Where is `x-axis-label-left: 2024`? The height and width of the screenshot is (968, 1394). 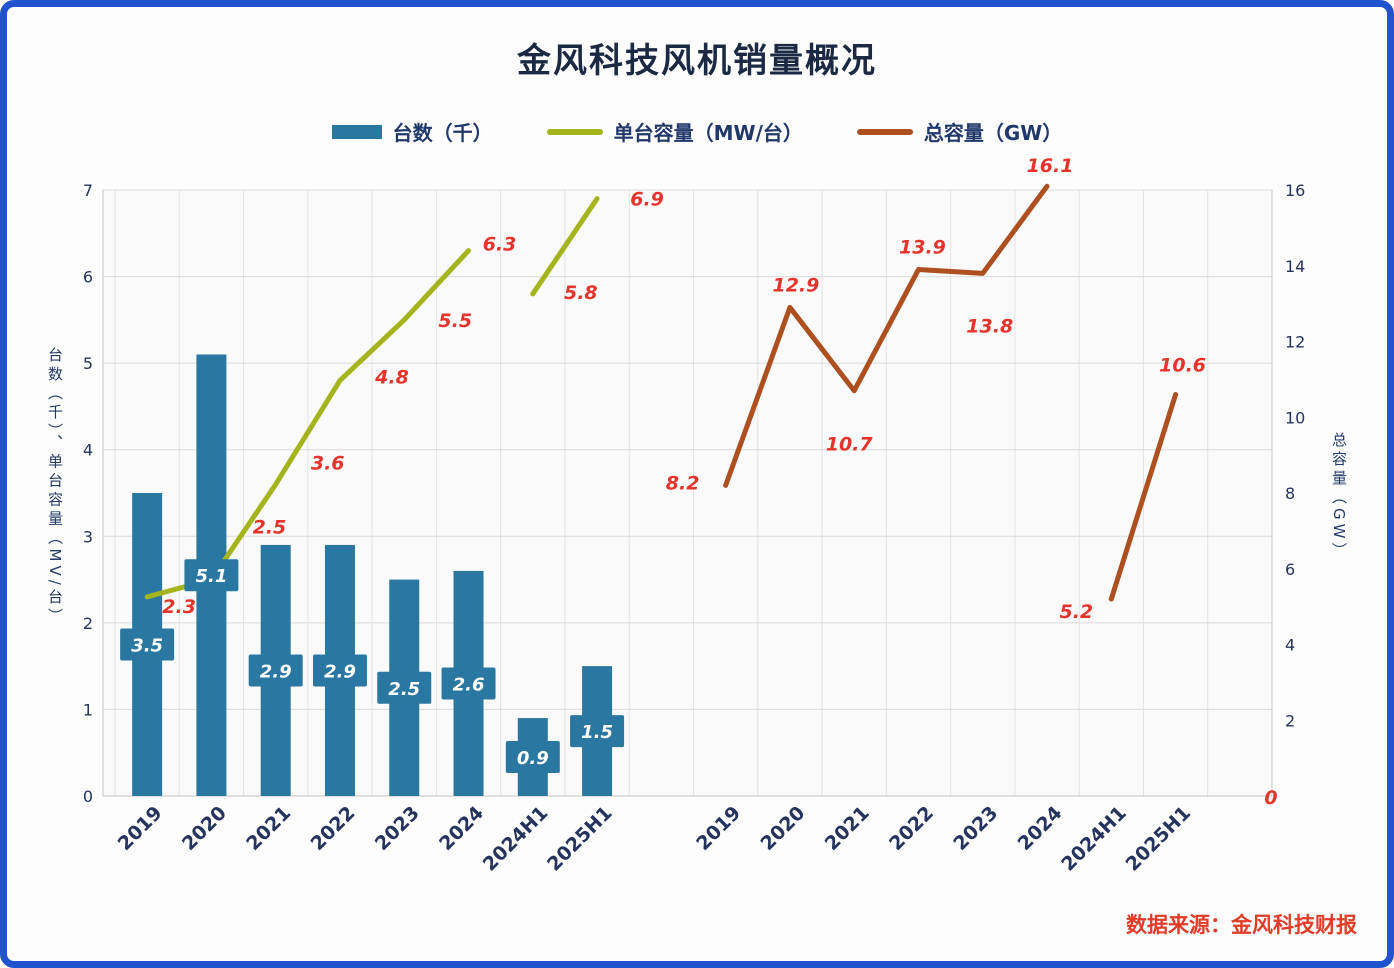 x-axis-label-left: 2024 is located at coordinates (461, 828).